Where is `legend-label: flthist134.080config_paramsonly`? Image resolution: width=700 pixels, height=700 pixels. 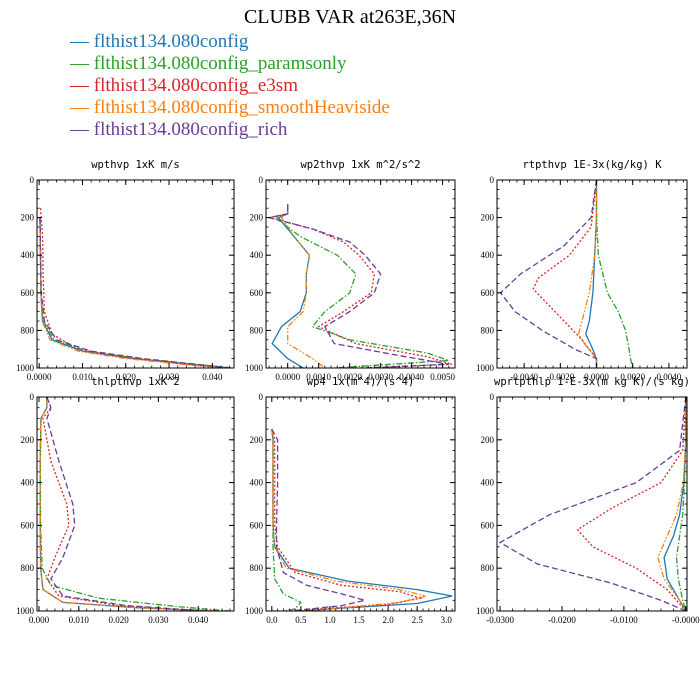
legend-label: flthist134.080config_paramsonly is located at coordinates (220, 63).